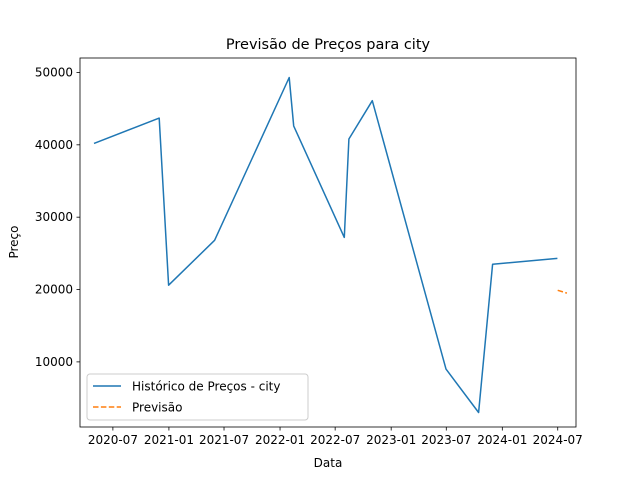 Image resolution: width=640 pixels, height=480 pixels. I want to click on y-tick-label: 40000, so click(54, 145).